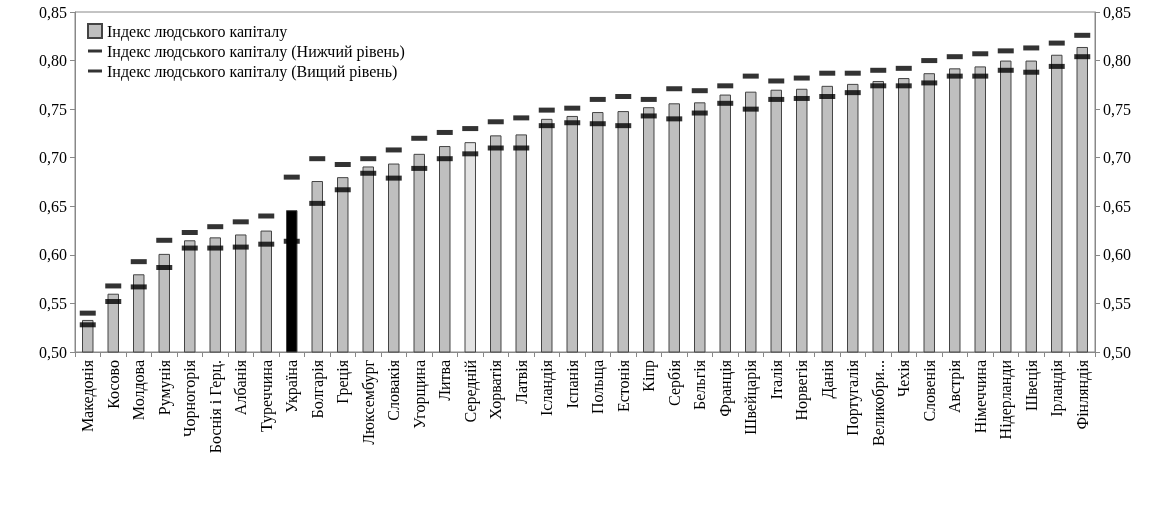  What do you see at coordinates (53, 109) in the screenshot?
I see `y-tick-label: 0,75` at bounding box center [53, 109].